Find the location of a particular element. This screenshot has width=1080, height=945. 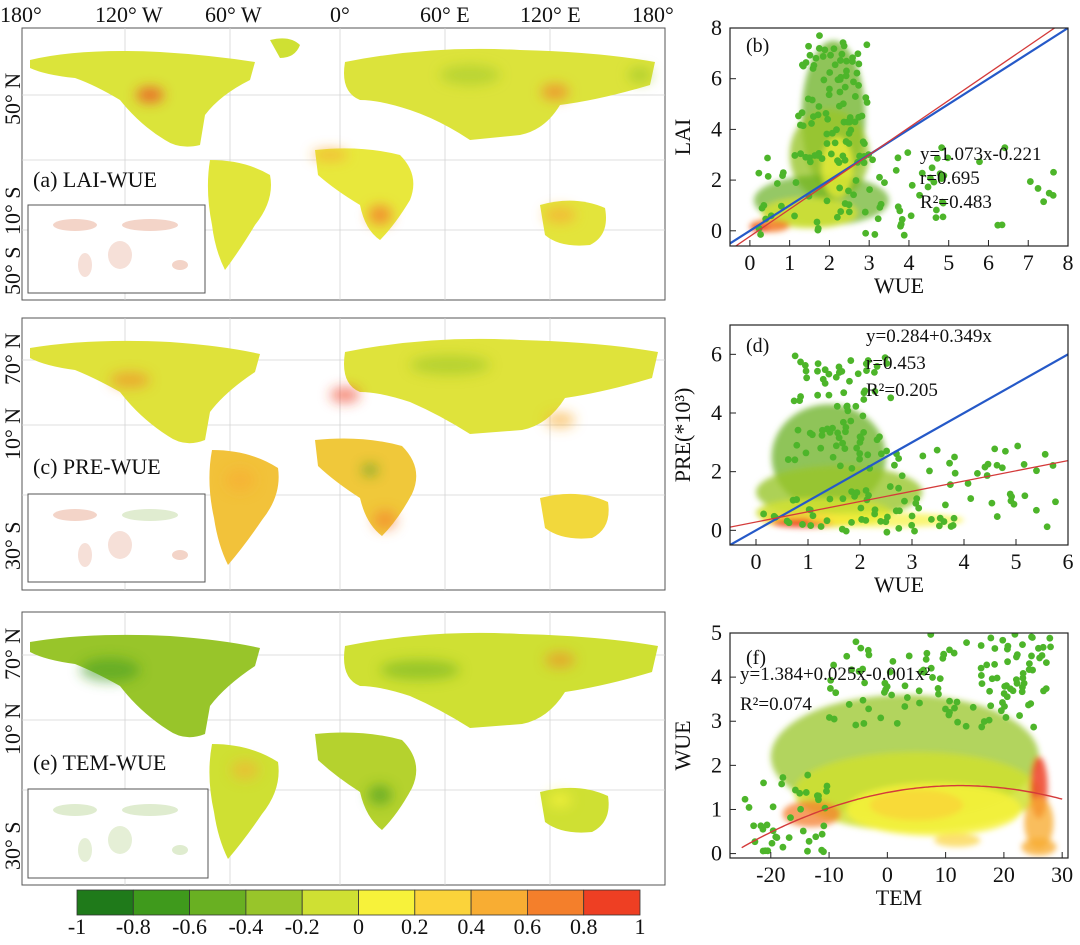

stat-annotation: R²=0.205 is located at coordinates (902, 390).